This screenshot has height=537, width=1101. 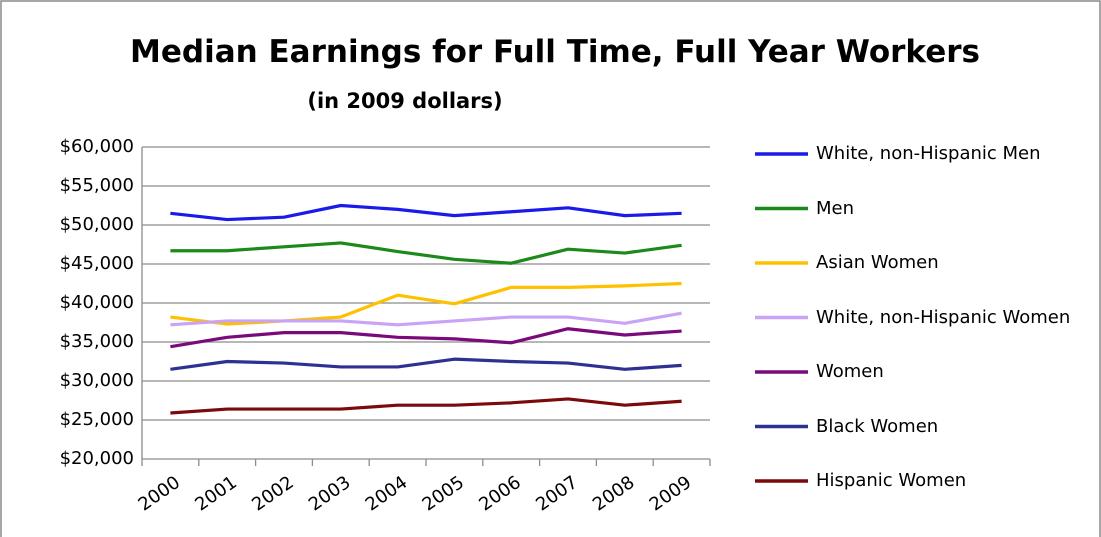 I want to click on legend-label: Hispanic Women, so click(x=891, y=480).